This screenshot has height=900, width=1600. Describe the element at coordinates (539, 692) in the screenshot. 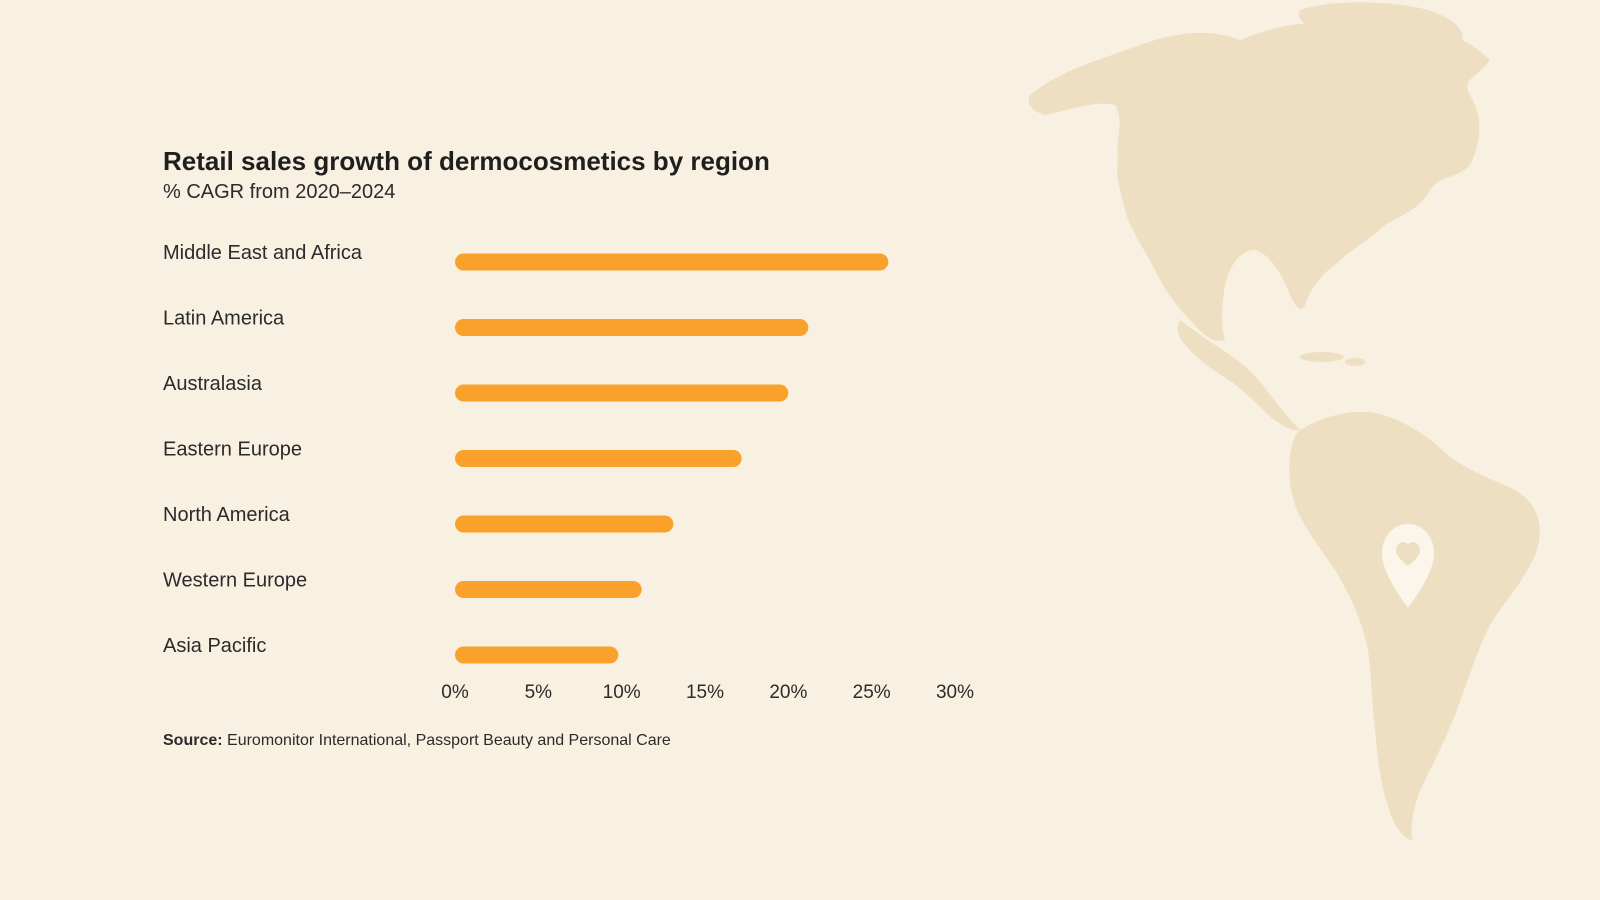

I see `x-tick-label: 5%` at that location.